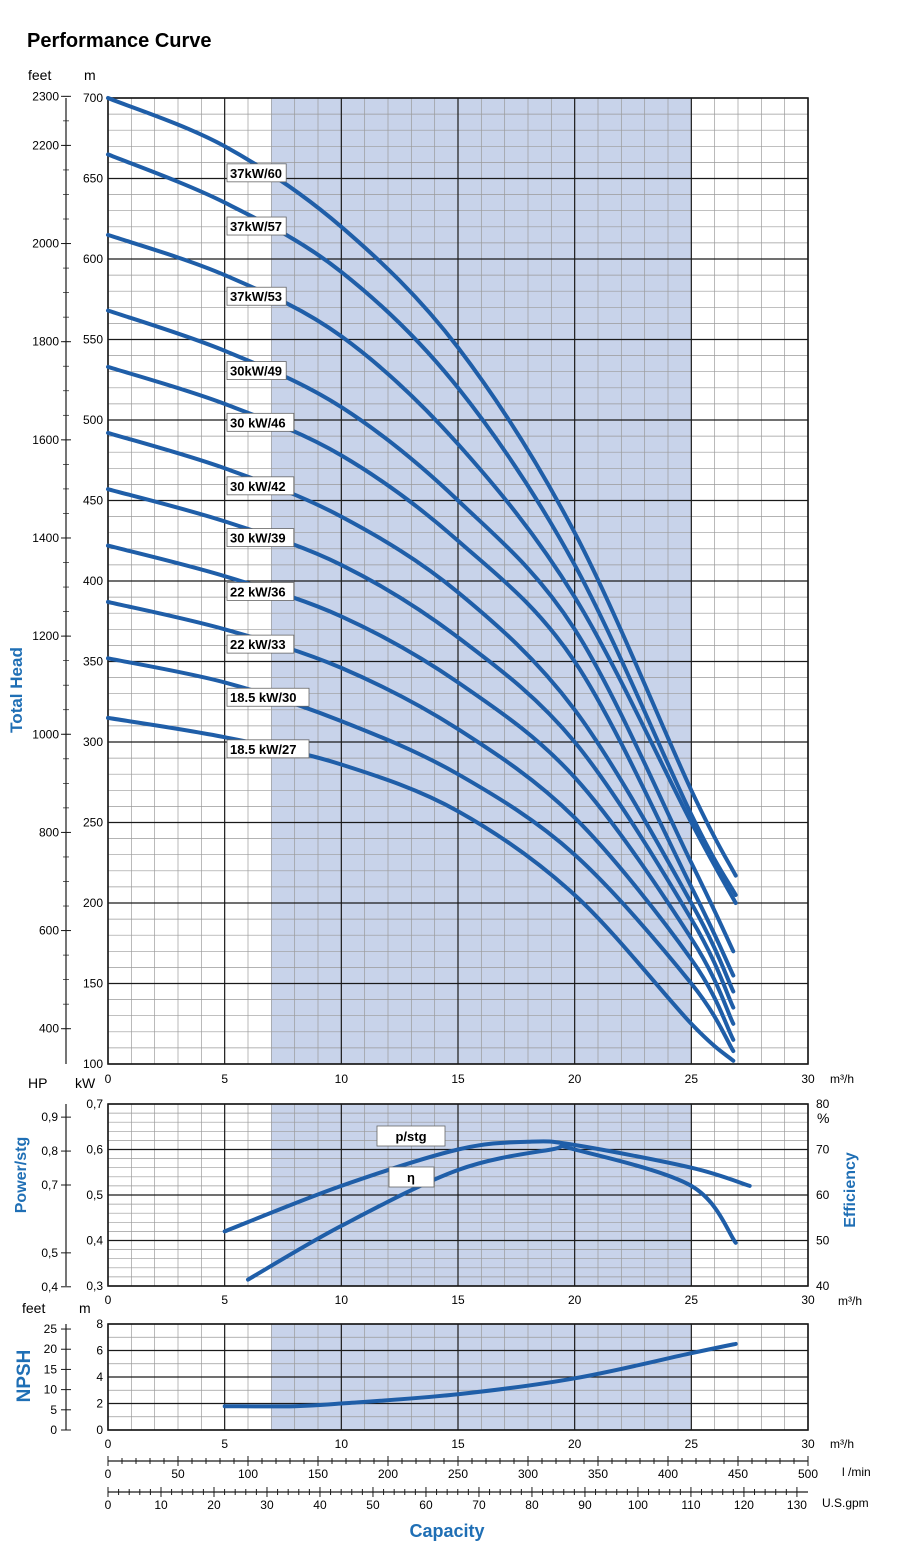 Image resolution: width=900 pixels, height=1548 pixels. What do you see at coordinates (373, 1505) in the screenshot?
I see `gpm-tick-label: 50` at bounding box center [373, 1505].